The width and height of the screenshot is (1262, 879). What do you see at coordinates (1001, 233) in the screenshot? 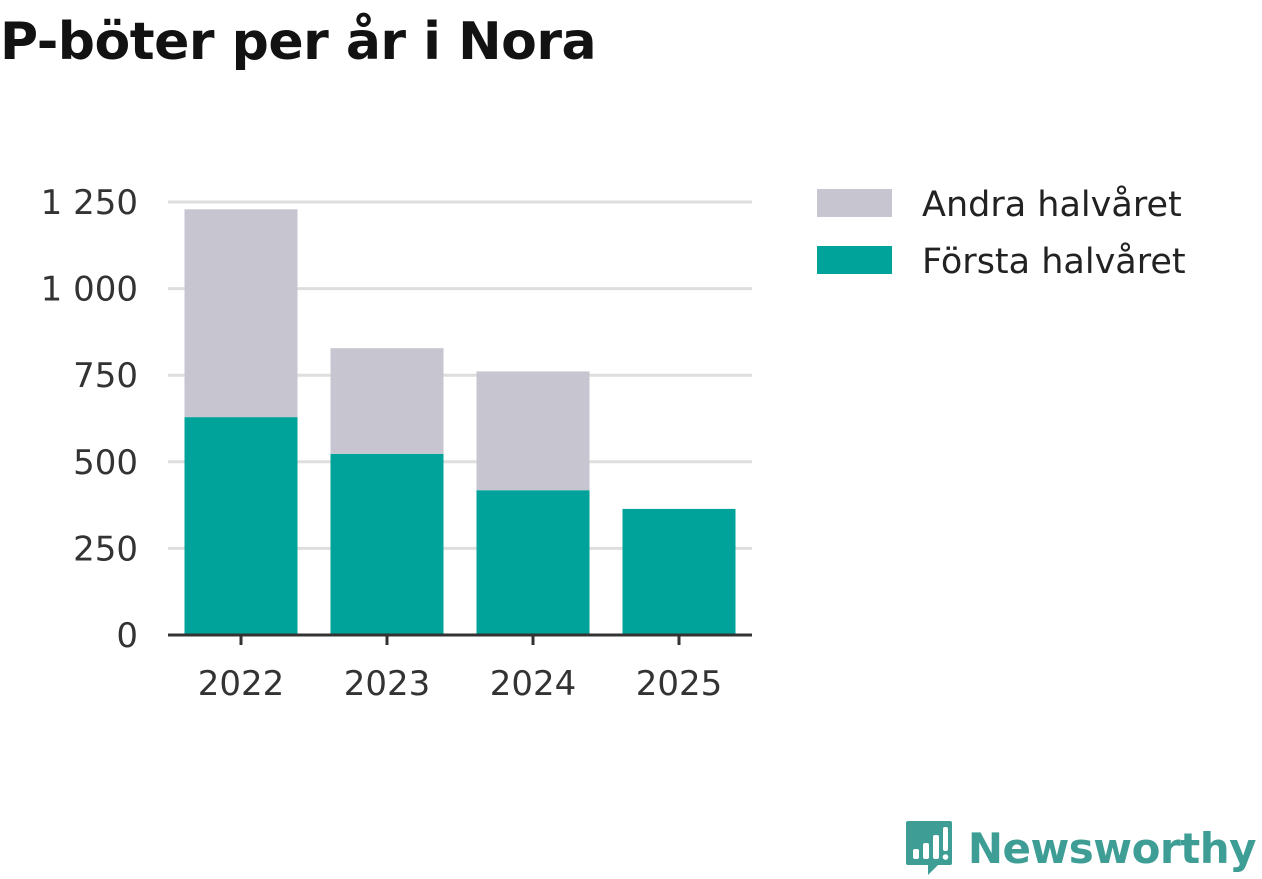
I see `legend: Andra halvåret Första halvåret` at bounding box center [1001, 233].